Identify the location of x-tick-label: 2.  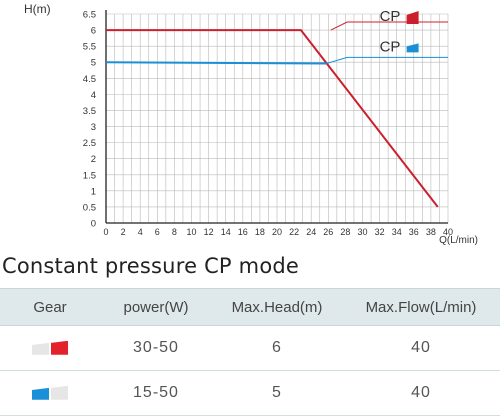
(123, 232).